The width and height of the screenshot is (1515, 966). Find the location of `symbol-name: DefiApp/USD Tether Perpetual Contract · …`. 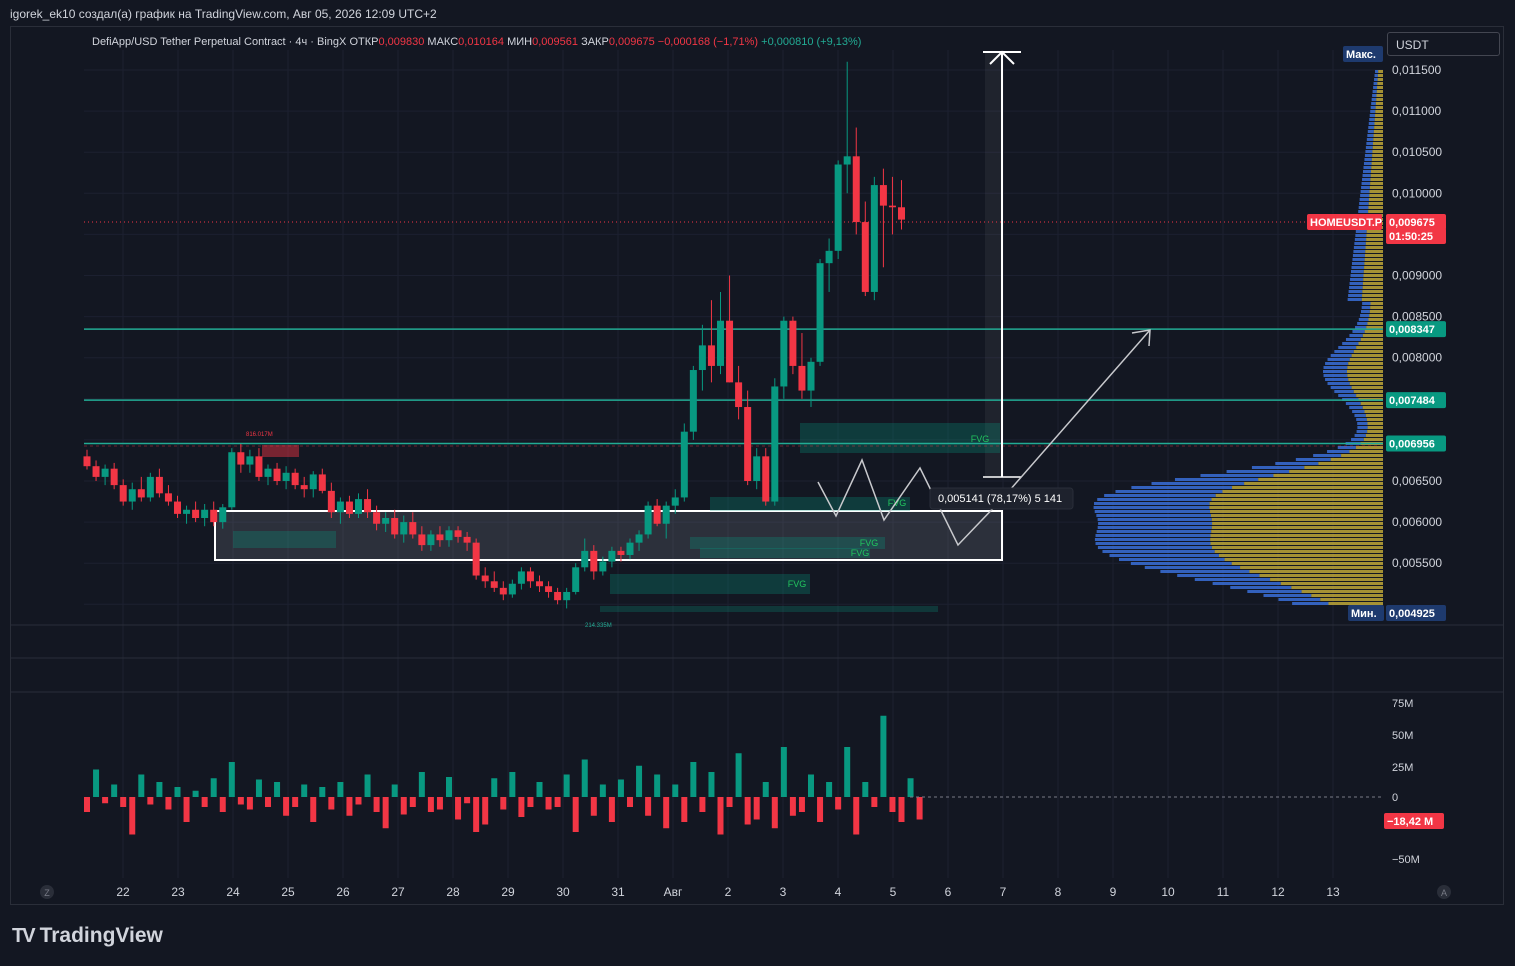

symbol-name: DefiApp/USD Tether Perpetual Contract · … is located at coordinates (219, 42).